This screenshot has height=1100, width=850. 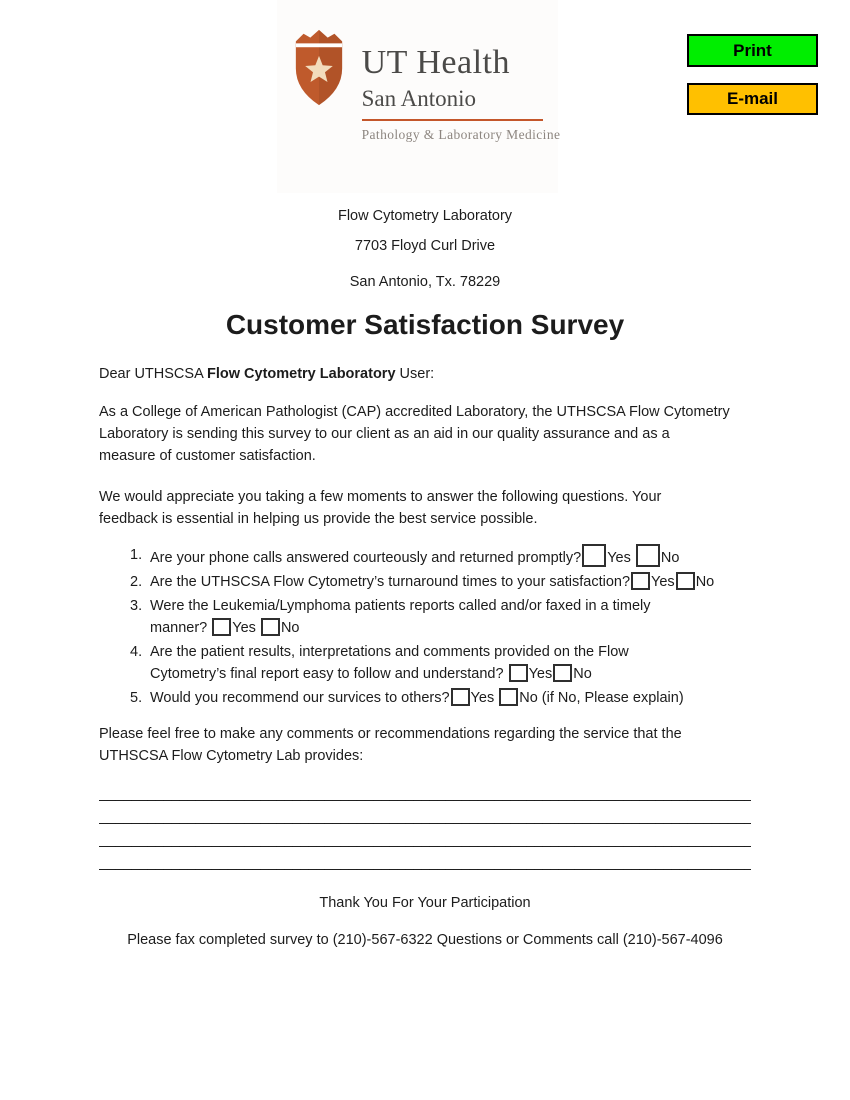 I want to click on q3-no-checkbox, so click(x=270, y=627).